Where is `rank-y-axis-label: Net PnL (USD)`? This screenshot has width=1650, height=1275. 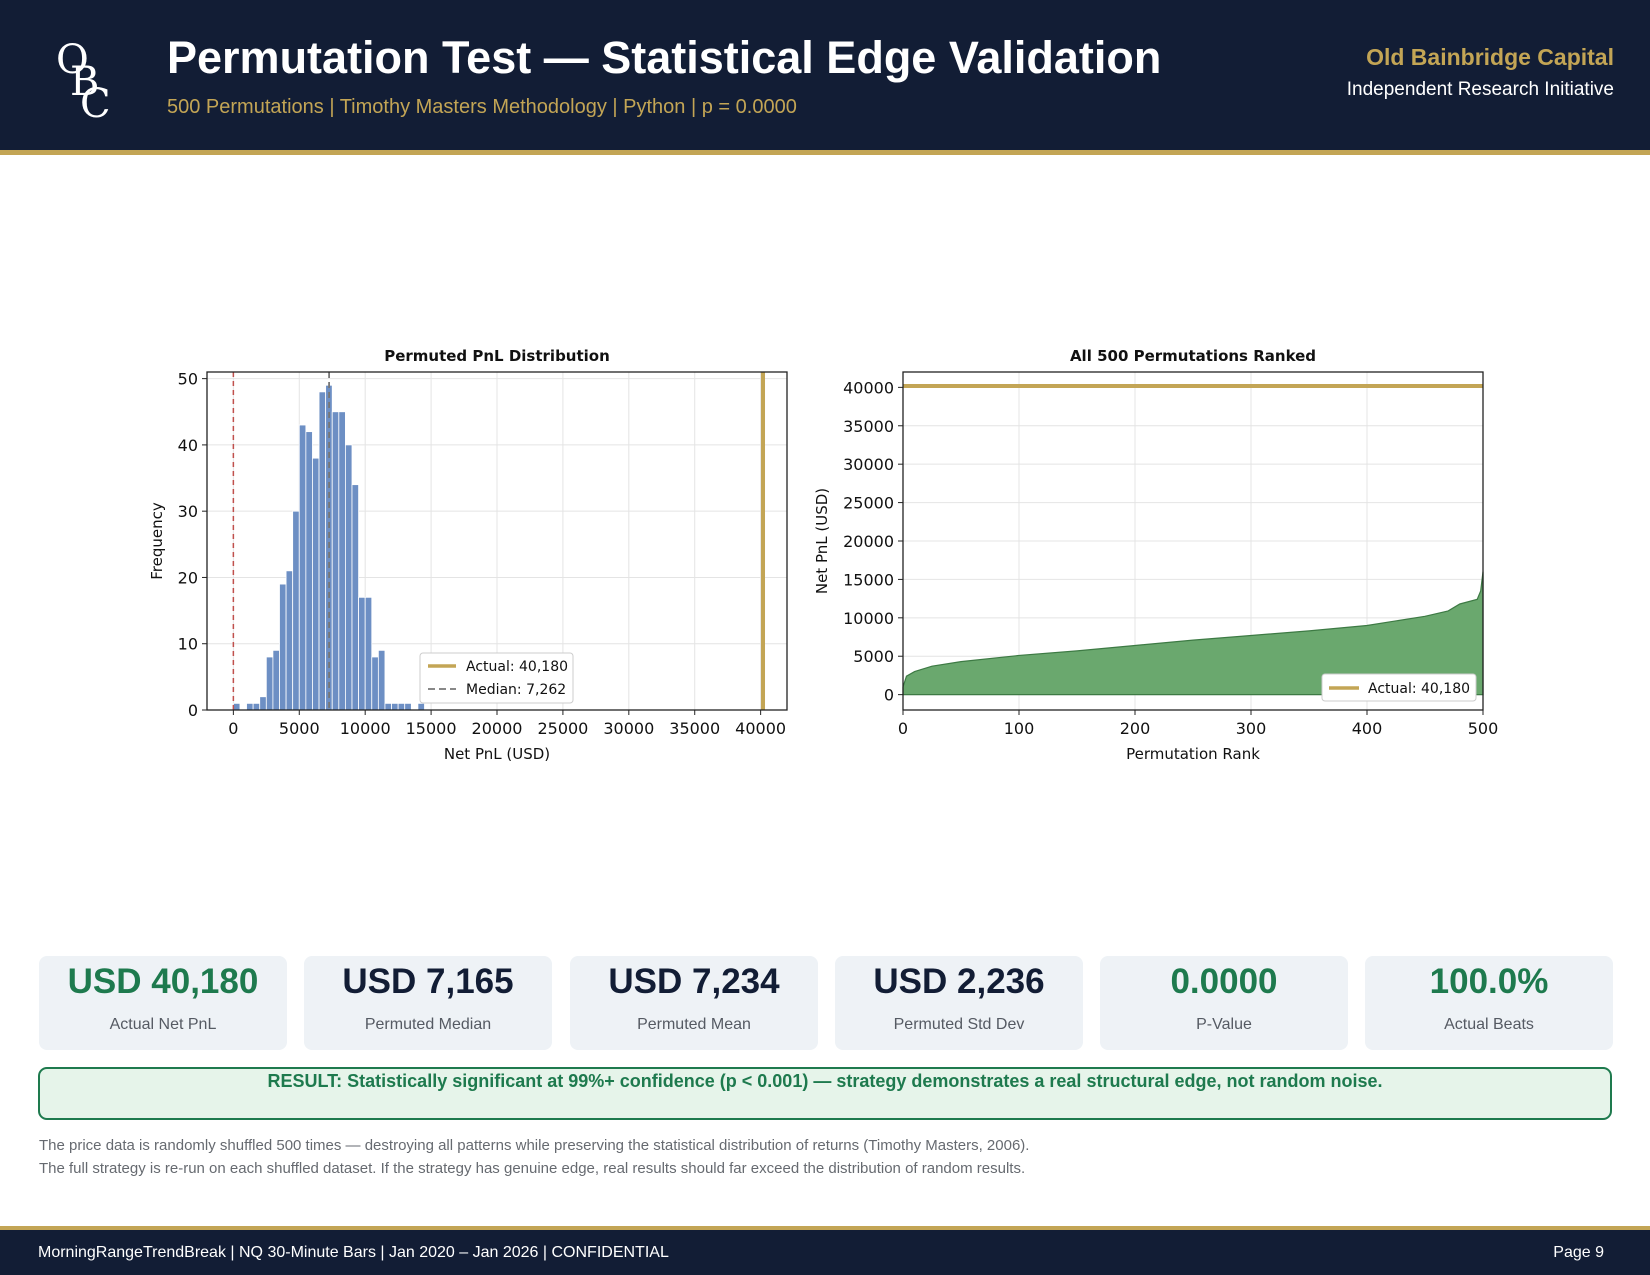 rank-y-axis-label: Net PnL (USD) is located at coordinates (822, 541).